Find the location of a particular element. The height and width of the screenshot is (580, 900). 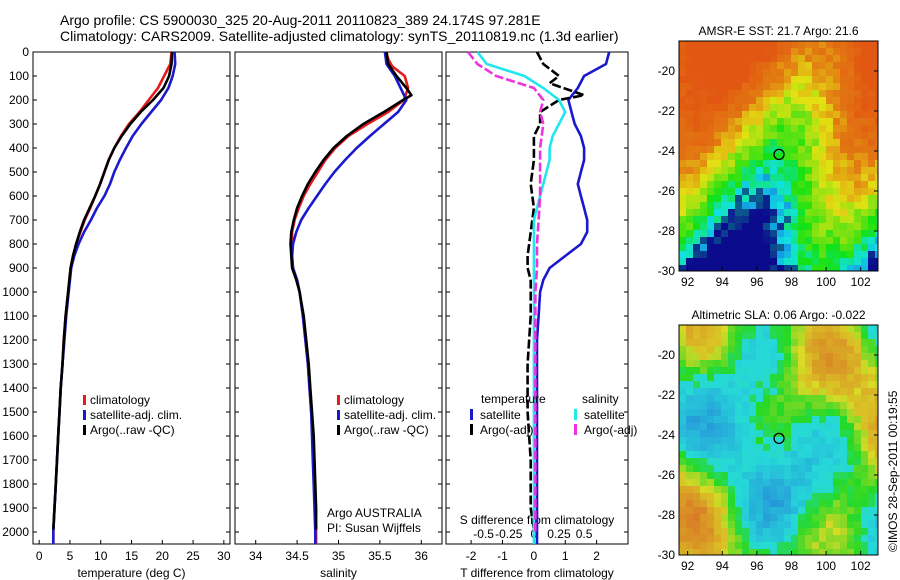

salinity-legend-entry: climatology is located at coordinates (374, 400).